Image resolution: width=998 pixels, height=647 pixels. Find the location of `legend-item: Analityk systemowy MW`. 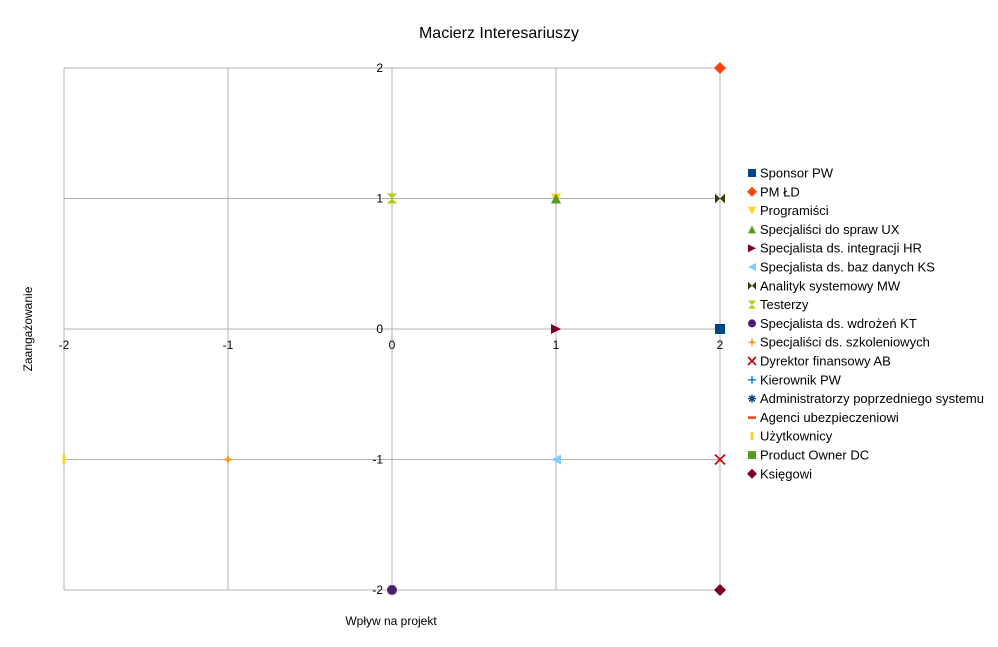

legend-item: Analityk systemowy MW is located at coordinates (824, 285).